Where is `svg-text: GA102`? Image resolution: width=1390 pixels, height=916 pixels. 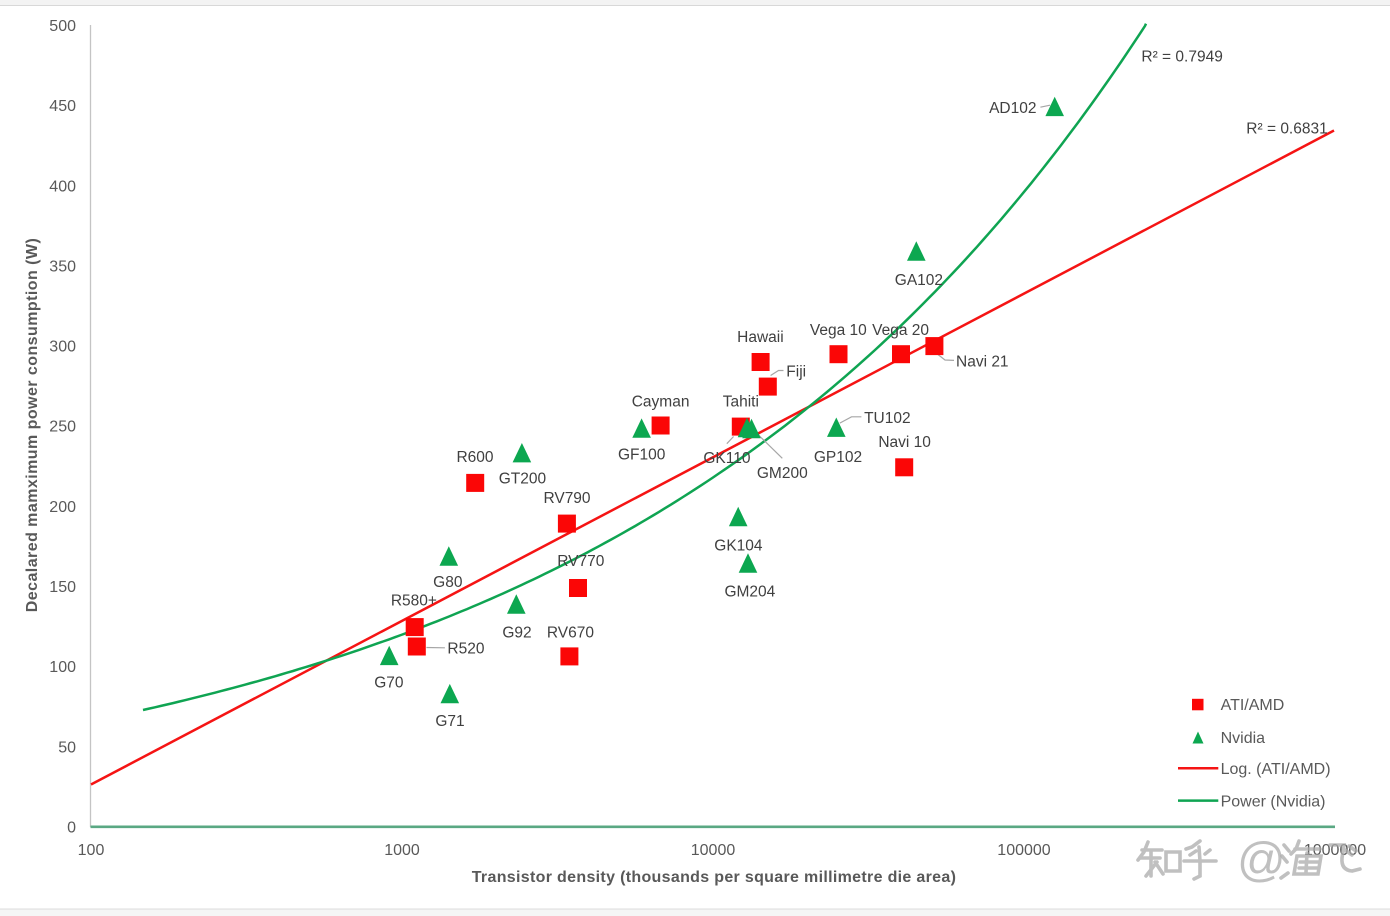 svg-text: GA102 is located at coordinates (919, 280).